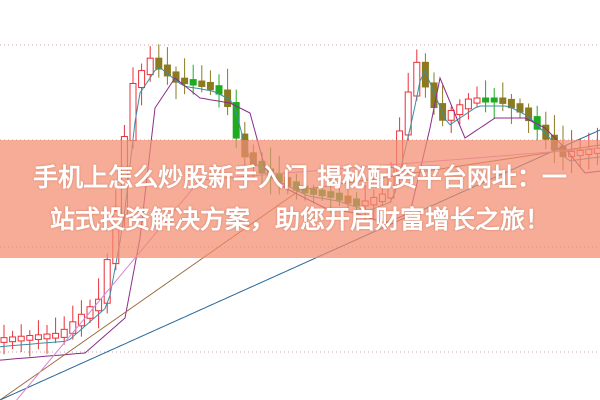 Image resolution: width=600 pixels, height=400 pixels. What do you see at coordinates (299, 219) in the screenshot?
I see `title-line-2: 站式投资解决方案，助您开启财富增长之旅！` at bounding box center [299, 219].